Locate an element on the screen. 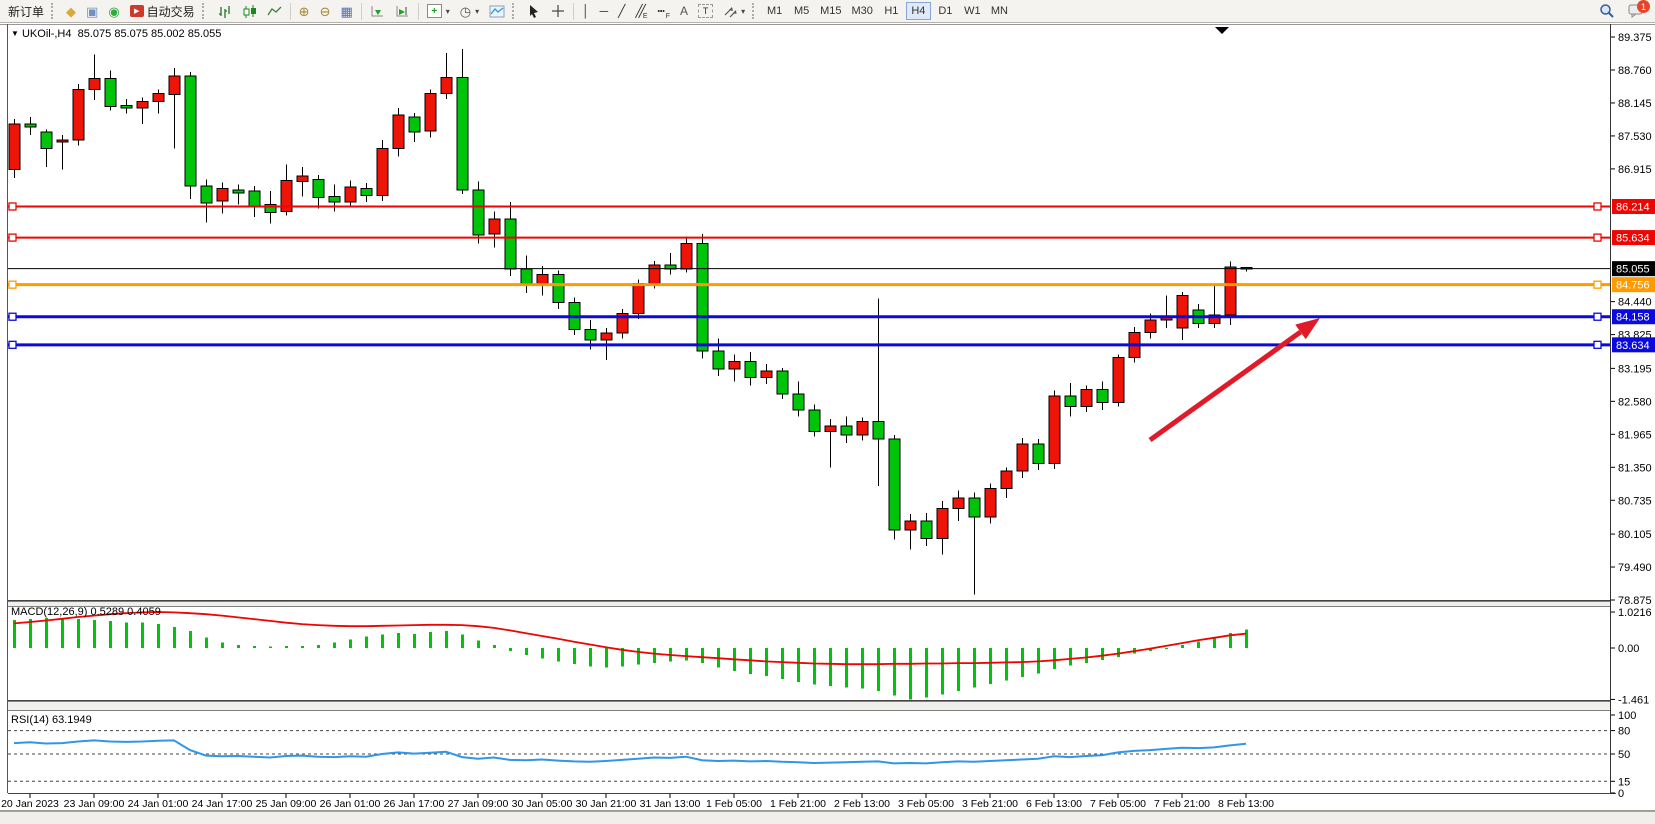 The width and height of the screenshot is (1655, 824). svg-text: 24 Jan 17:00 is located at coordinates (222, 804).